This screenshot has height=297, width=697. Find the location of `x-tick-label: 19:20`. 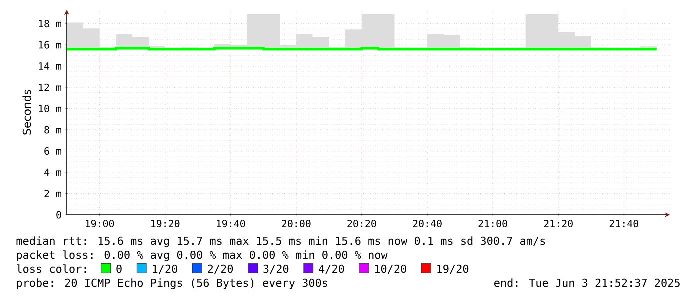

x-tick-label: 19:20 is located at coordinates (166, 224).